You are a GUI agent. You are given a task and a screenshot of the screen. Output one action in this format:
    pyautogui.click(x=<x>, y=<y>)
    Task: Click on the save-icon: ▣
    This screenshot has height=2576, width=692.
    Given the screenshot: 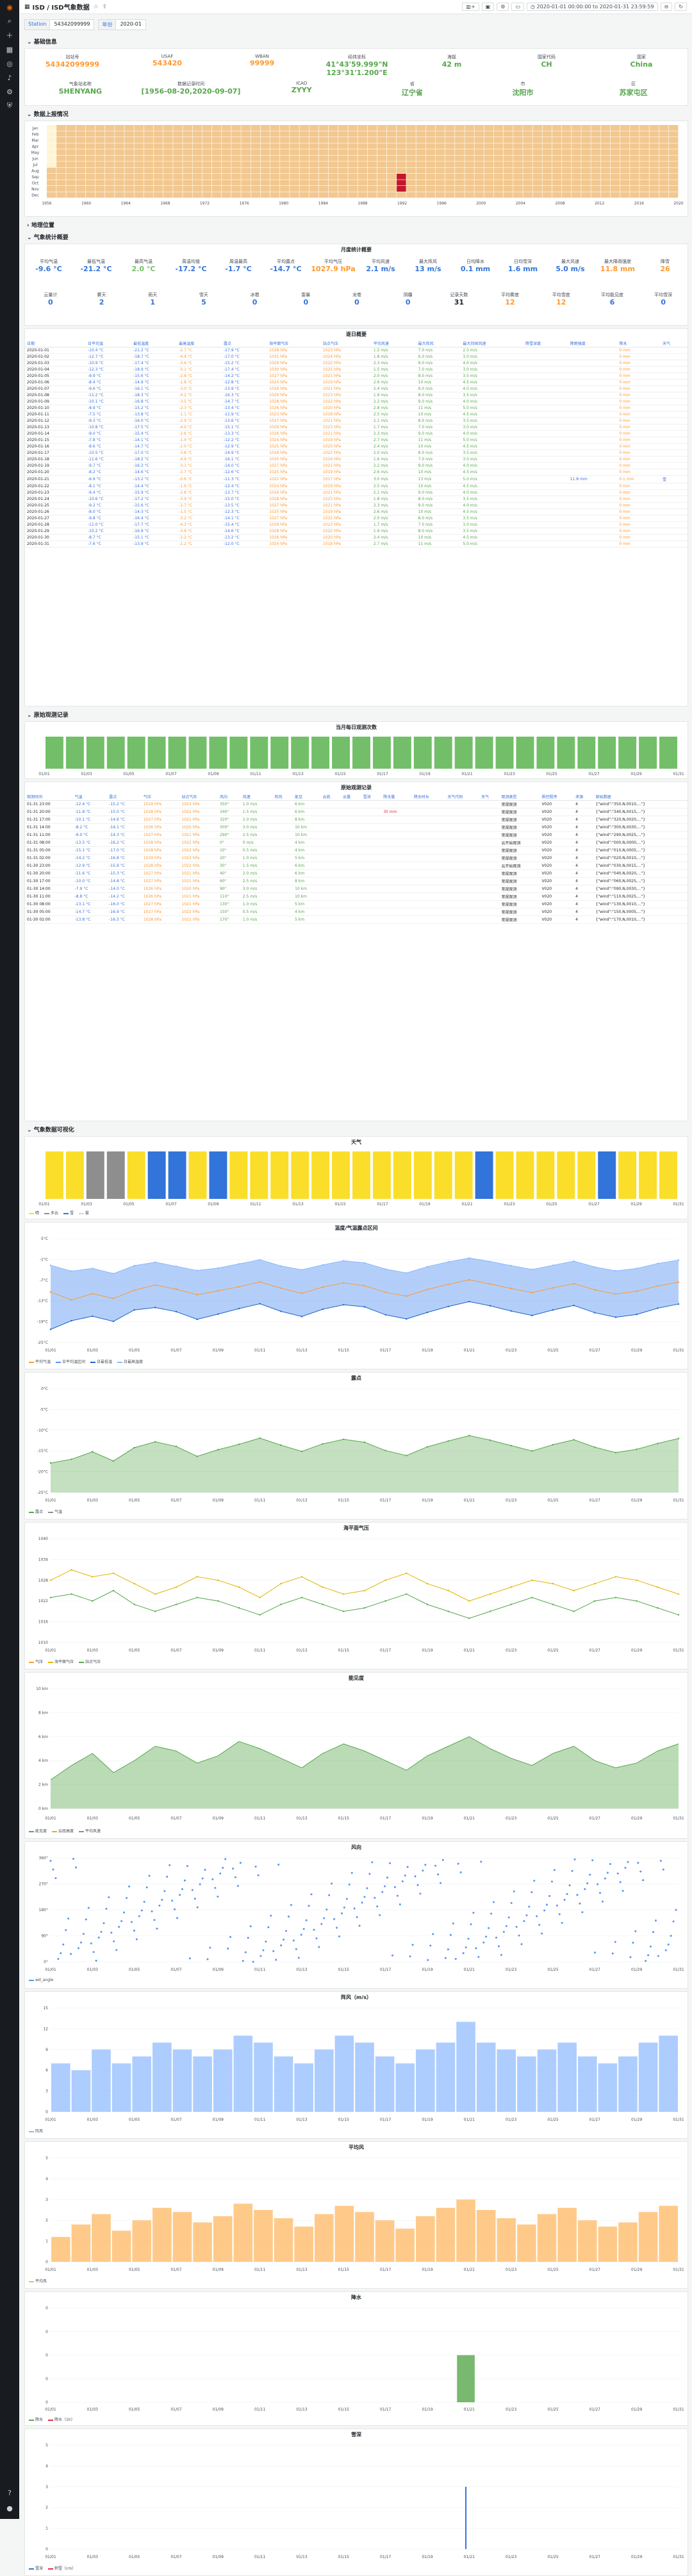 What is the action you would take?
    pyautogui.click(x=488, y=7)
    